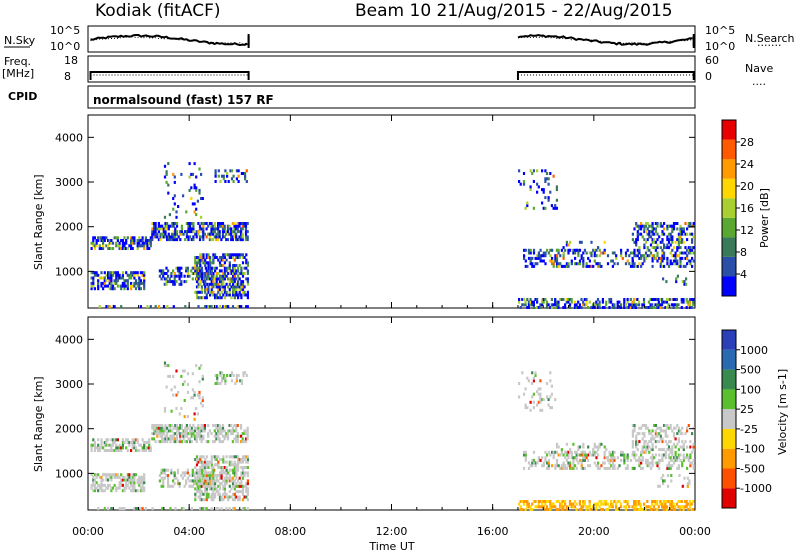  Describe the element at coordinates (743, 274) in the screenshot. I see `colorbar-tick-label: 4` at that location.